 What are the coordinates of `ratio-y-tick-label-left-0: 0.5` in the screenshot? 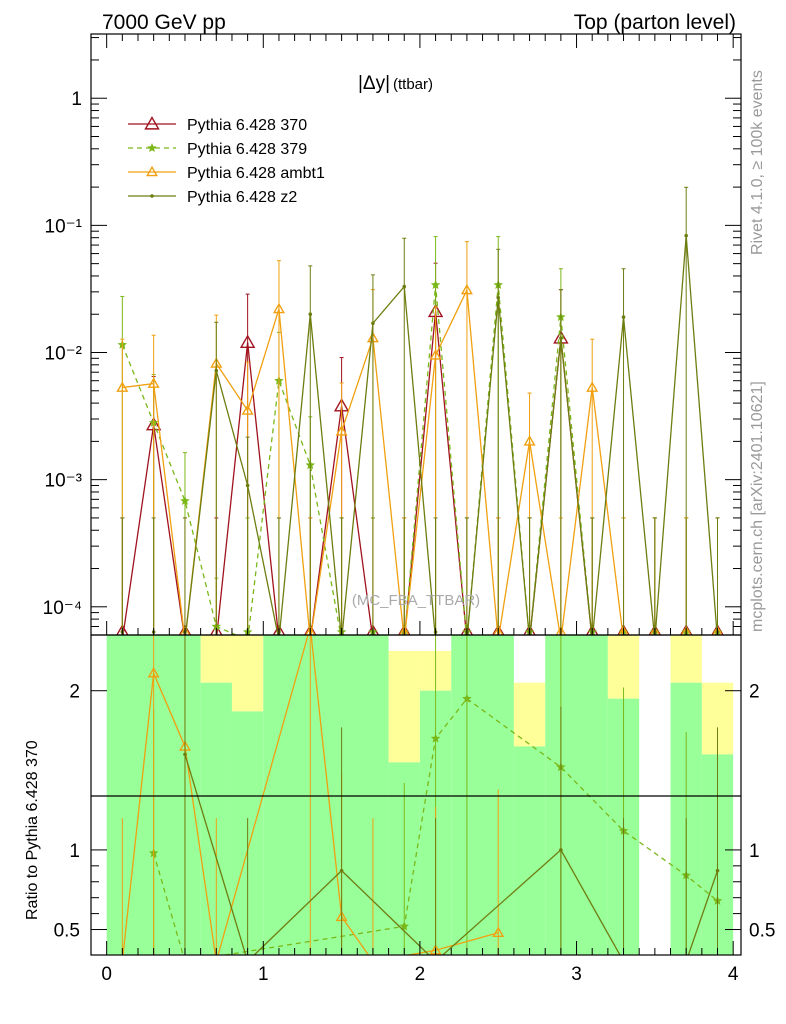 It's located at (67, 931).